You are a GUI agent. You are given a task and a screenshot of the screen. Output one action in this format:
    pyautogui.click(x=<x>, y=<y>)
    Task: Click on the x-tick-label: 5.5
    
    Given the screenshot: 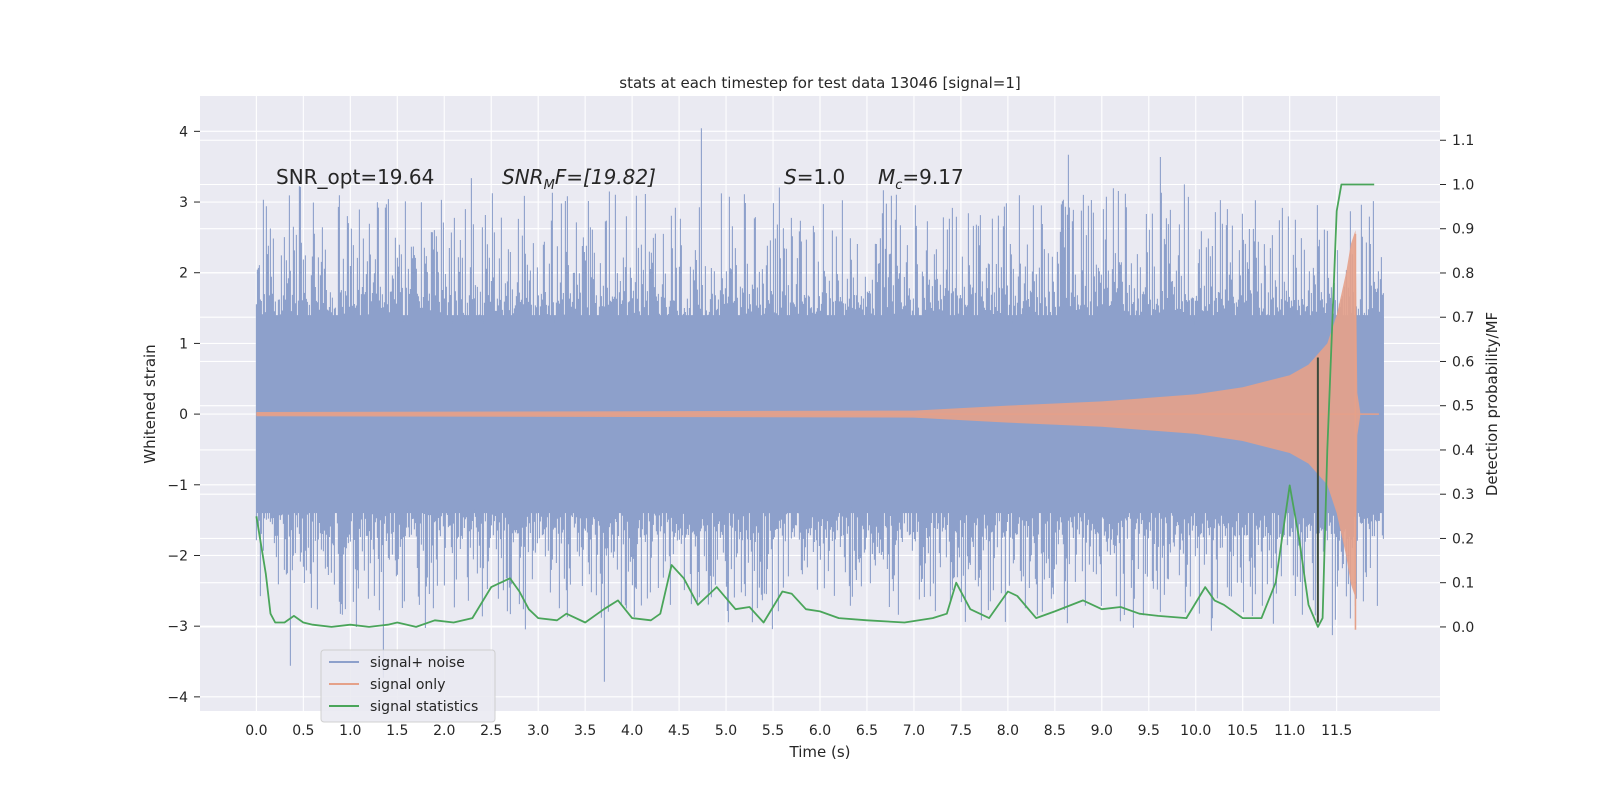 What is the action you would take?
    pyautogui.click(x=773, y=731)
    